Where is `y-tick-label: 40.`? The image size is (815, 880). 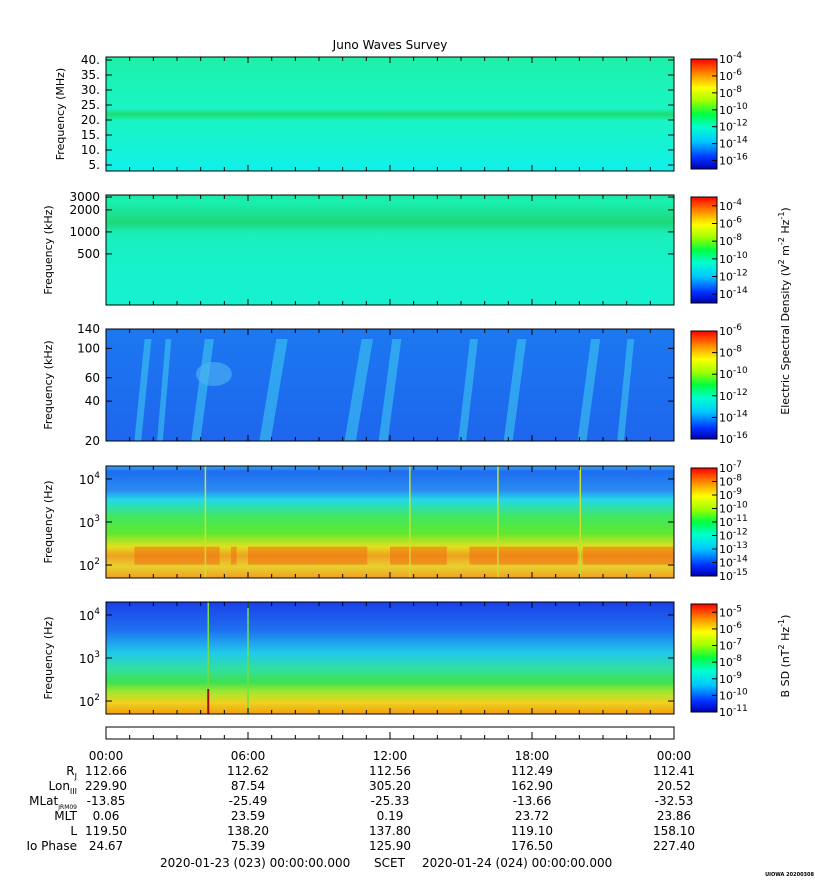 y-tick-label: 40. is located at coordinates (90, 60).